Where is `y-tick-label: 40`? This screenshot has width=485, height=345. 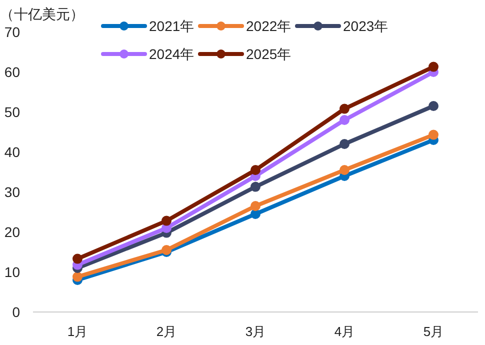 y-tick-label: 40 is located at coordinates (12, 152).